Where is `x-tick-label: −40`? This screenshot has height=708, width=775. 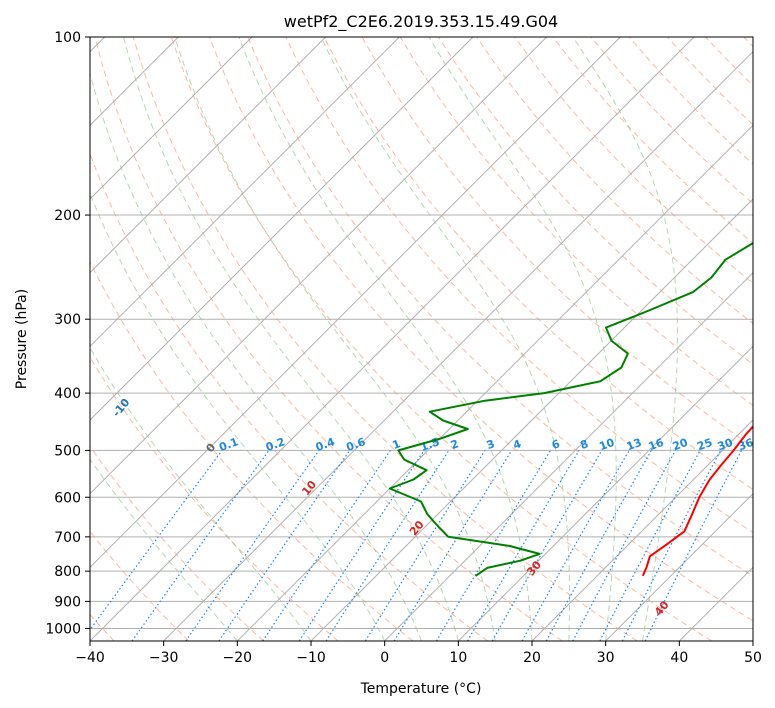 x-tick-label: −40 is located at coordinates (90, 658).